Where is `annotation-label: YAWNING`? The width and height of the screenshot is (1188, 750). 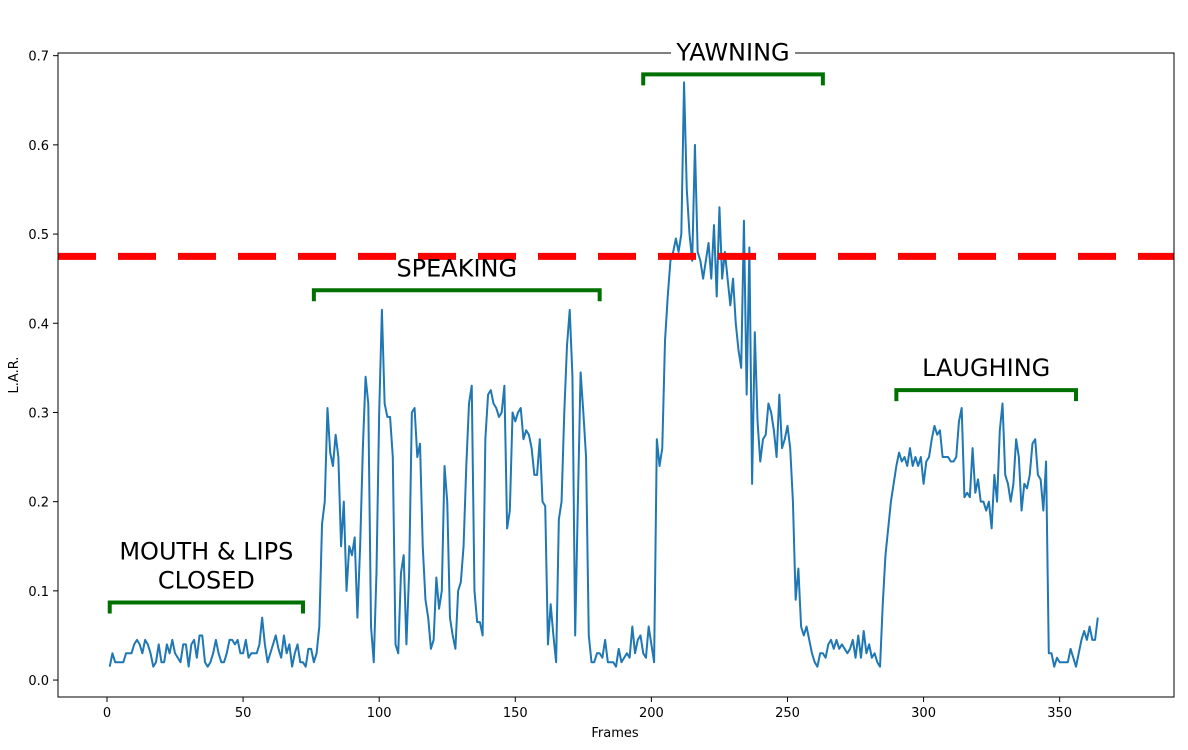
annotation-label: YAWNING is located at coordinates (732, 52).